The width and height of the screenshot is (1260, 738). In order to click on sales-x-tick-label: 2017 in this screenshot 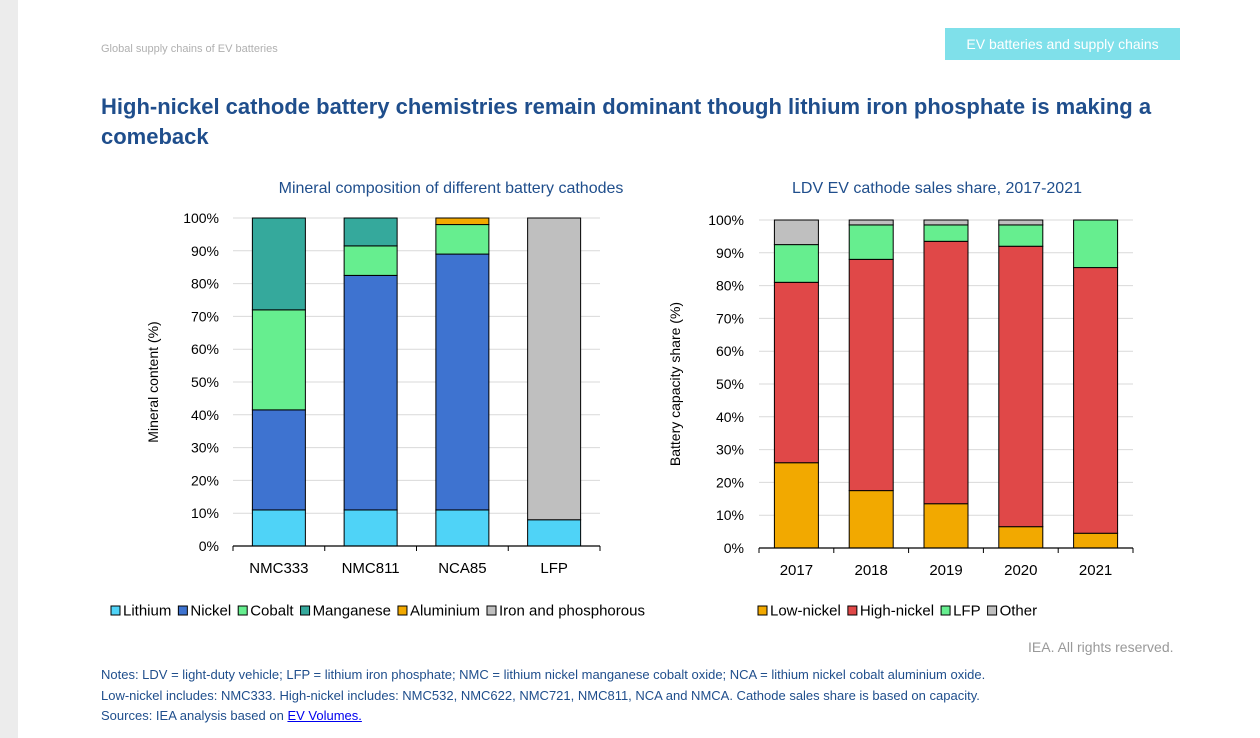, I will do `click(796, 570)`.